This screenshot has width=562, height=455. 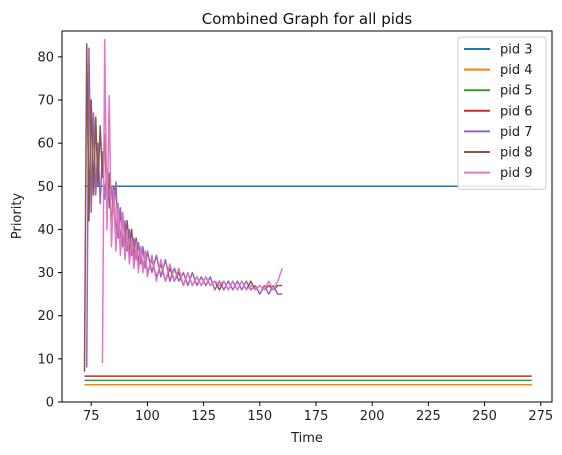 I want to click on y-tick-label: 80, so click(x=45, y=57).